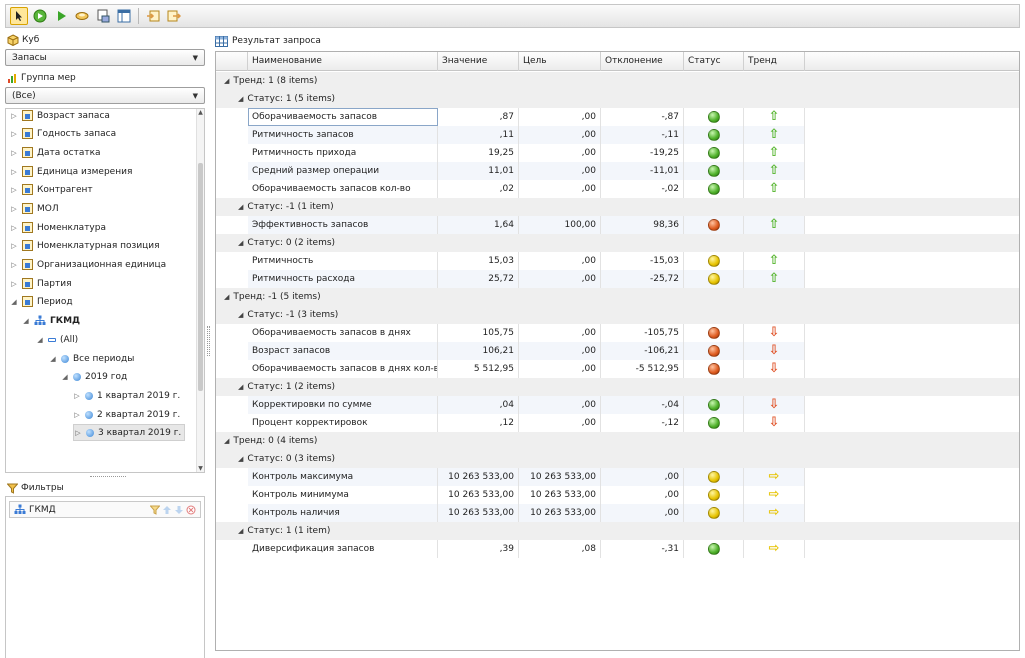 The image size is (1025, 658). Describe the element at coordinates (642, 423) in the screenshot. I see `cell-deviation: -,12` at that location.